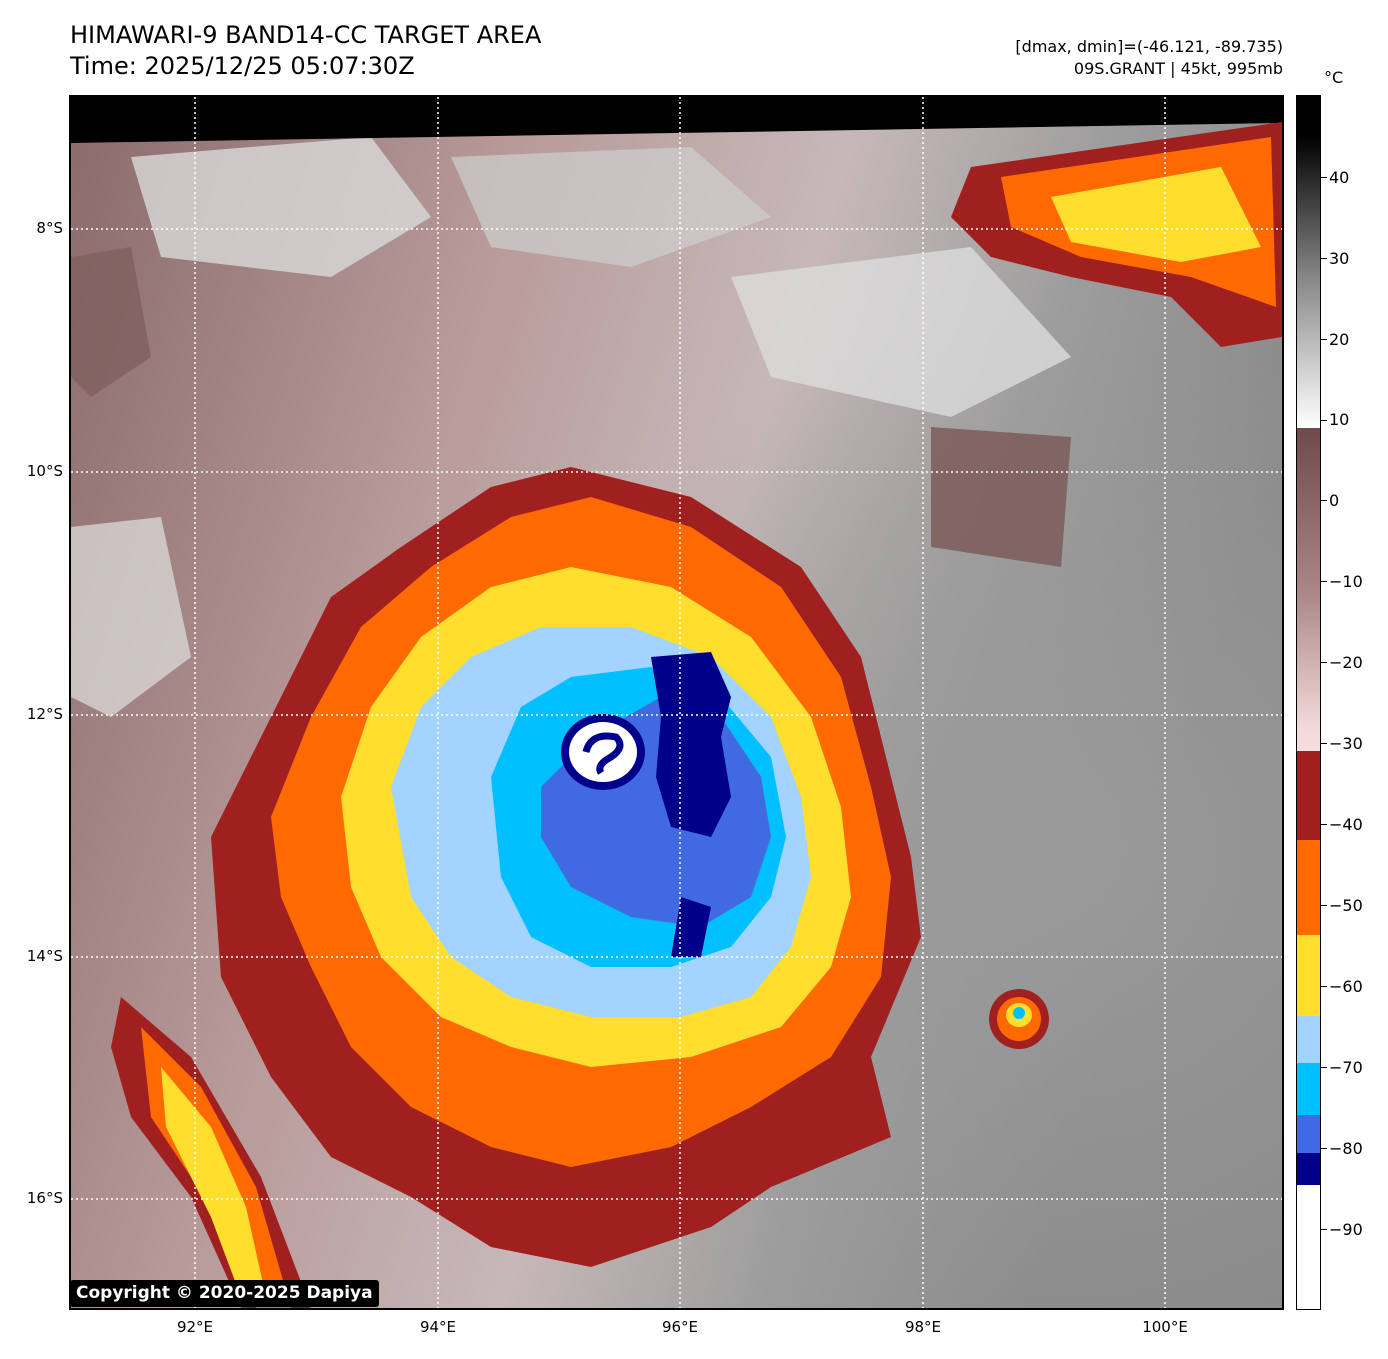  What do you see at coordinates (438, 1327) in the screenshot?
I see `lon-label-94e: 94°E` at bounding box center [438, 1327].